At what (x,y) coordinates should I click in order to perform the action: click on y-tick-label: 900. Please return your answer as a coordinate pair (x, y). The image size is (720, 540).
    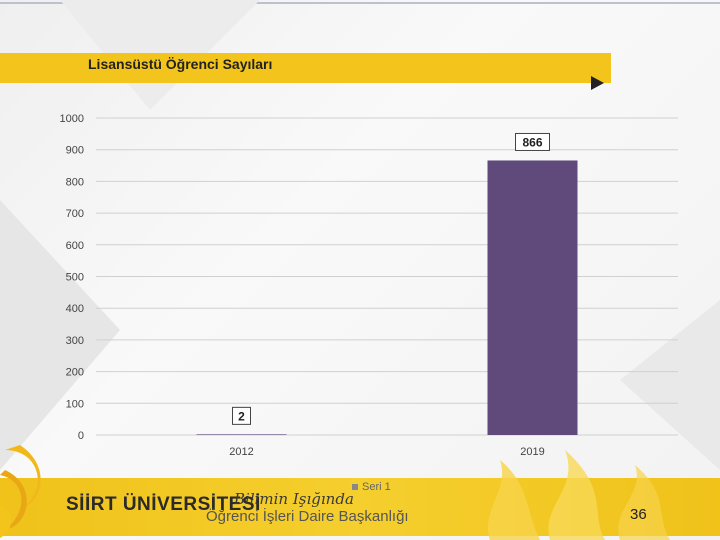
    Looking at the image, I should click on (75, 151).